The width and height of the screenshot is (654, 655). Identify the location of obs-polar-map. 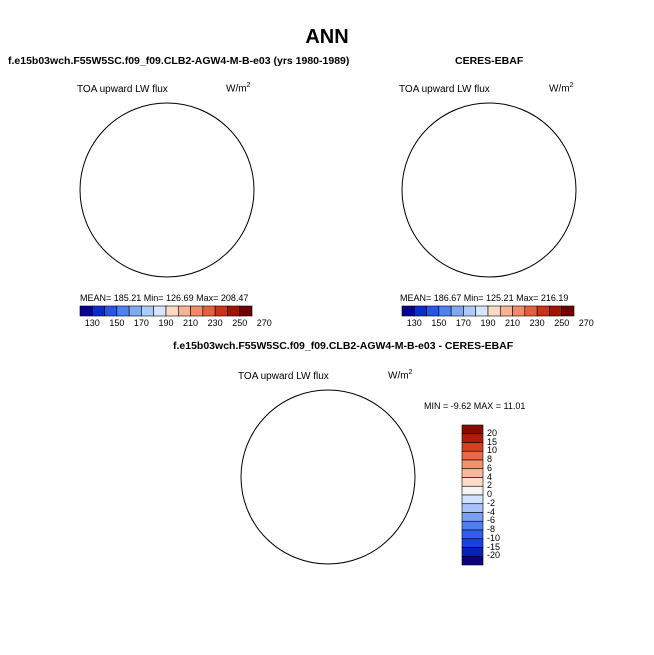
(469, 190).